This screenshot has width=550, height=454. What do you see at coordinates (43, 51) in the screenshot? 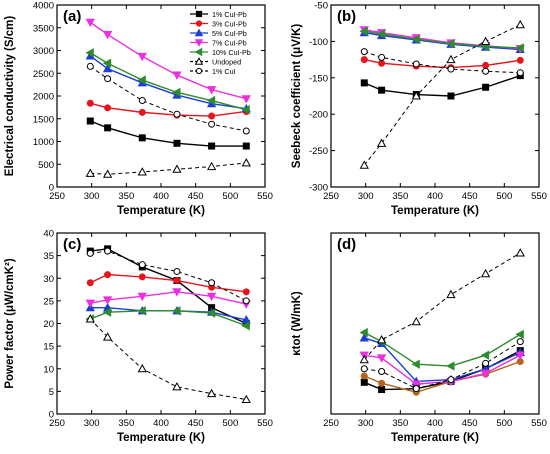
I see `y-tick-label: 3000` at bounding box center [43, 51].